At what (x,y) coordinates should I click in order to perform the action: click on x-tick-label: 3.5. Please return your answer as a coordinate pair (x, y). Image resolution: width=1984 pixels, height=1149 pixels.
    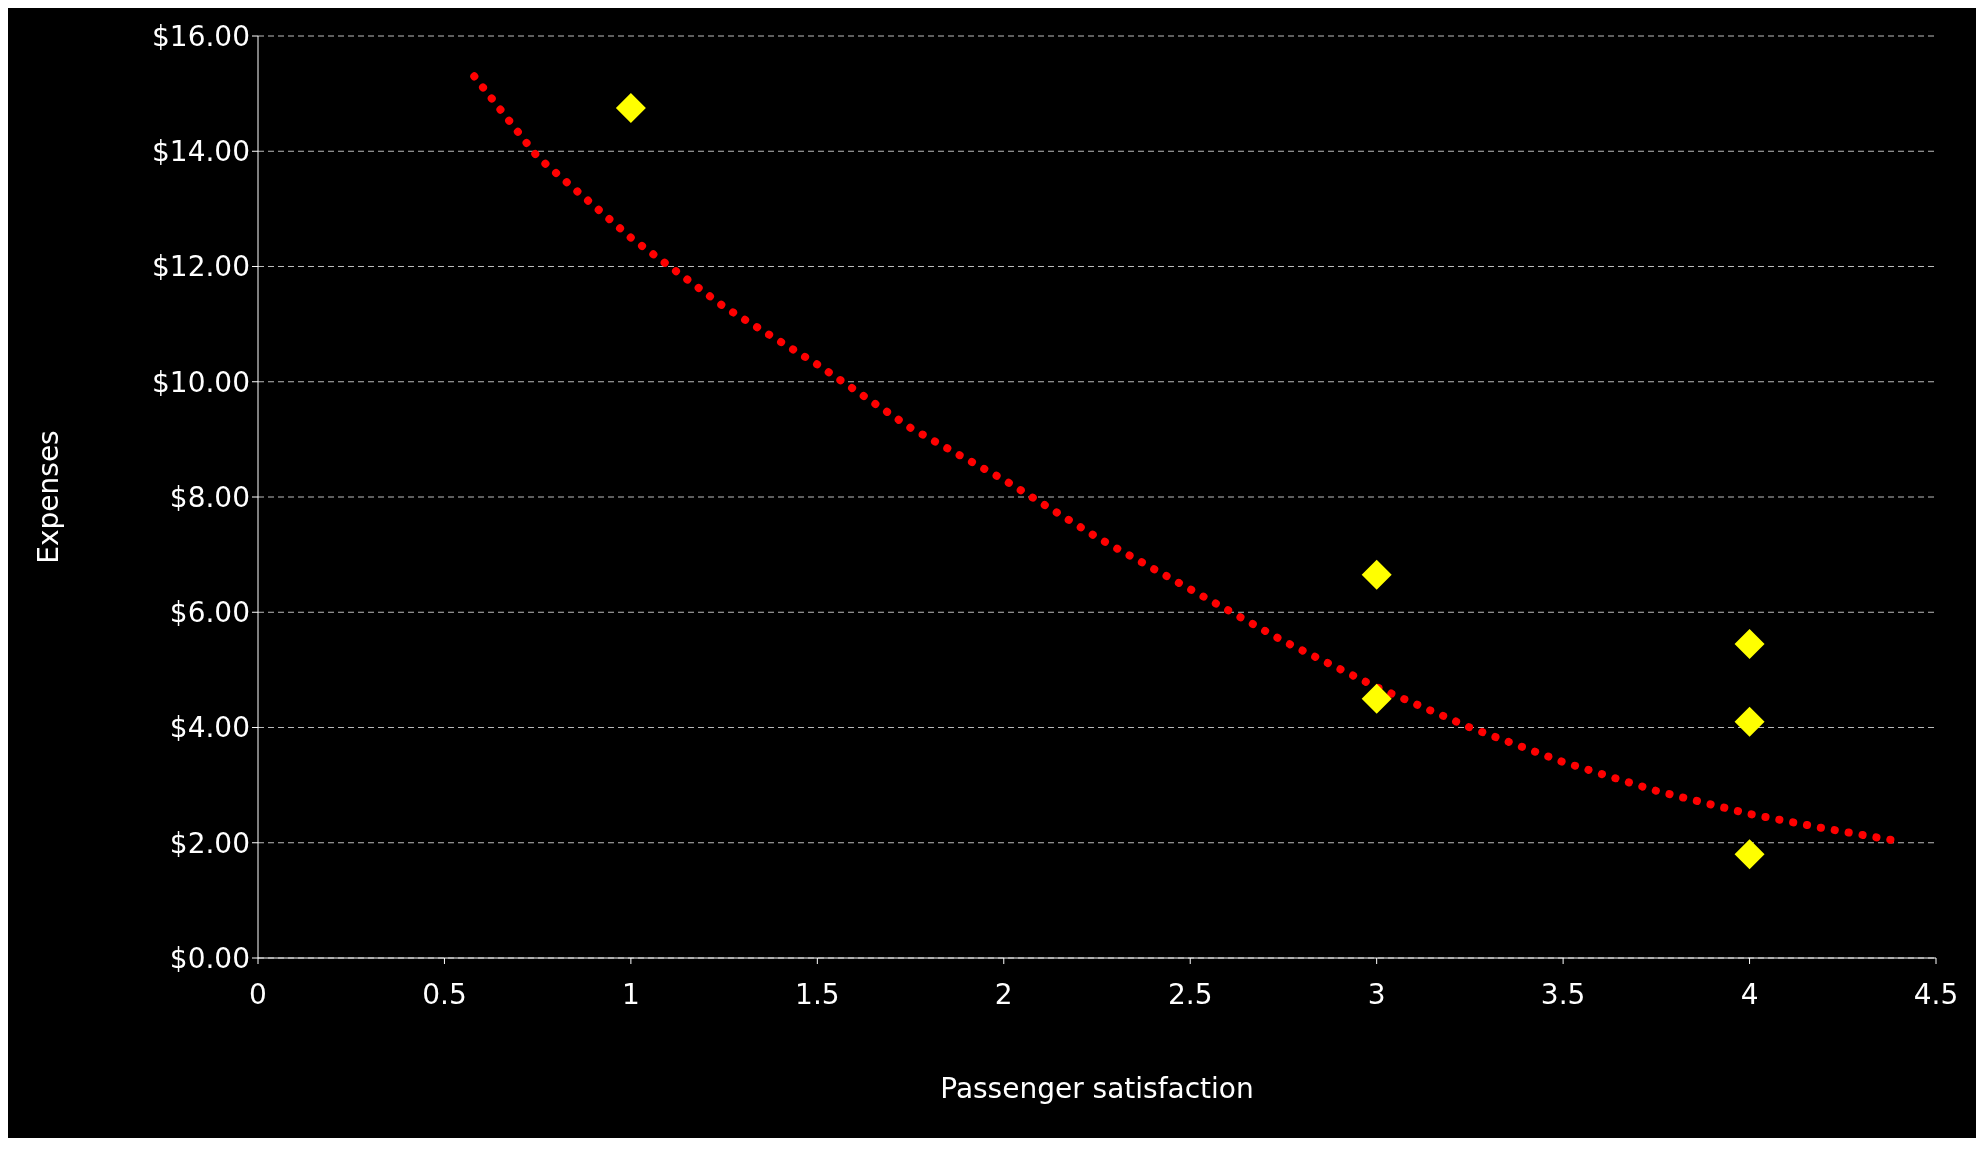
    Looking at the image, I should click on (1563, 994).